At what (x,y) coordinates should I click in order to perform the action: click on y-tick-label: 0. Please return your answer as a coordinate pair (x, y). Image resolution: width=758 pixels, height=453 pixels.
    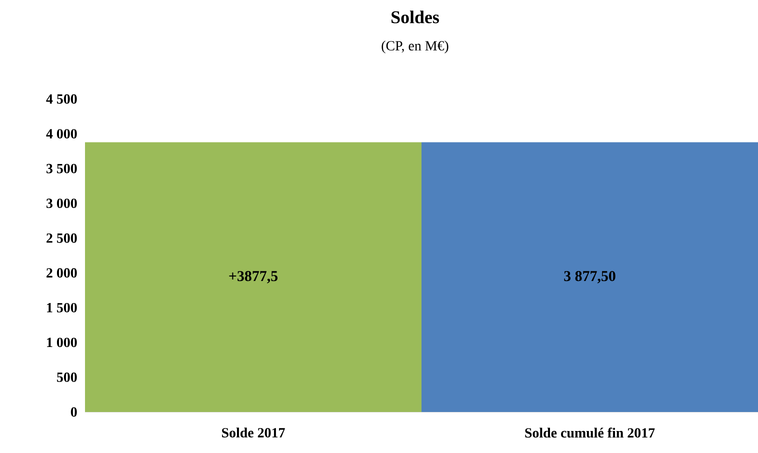
    Looking at the image, I should click on (73, 412).